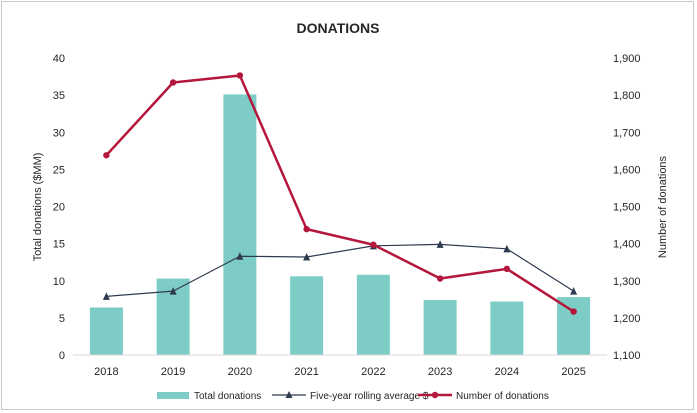  I want to click on rolling-average-line, so click(340, 270).